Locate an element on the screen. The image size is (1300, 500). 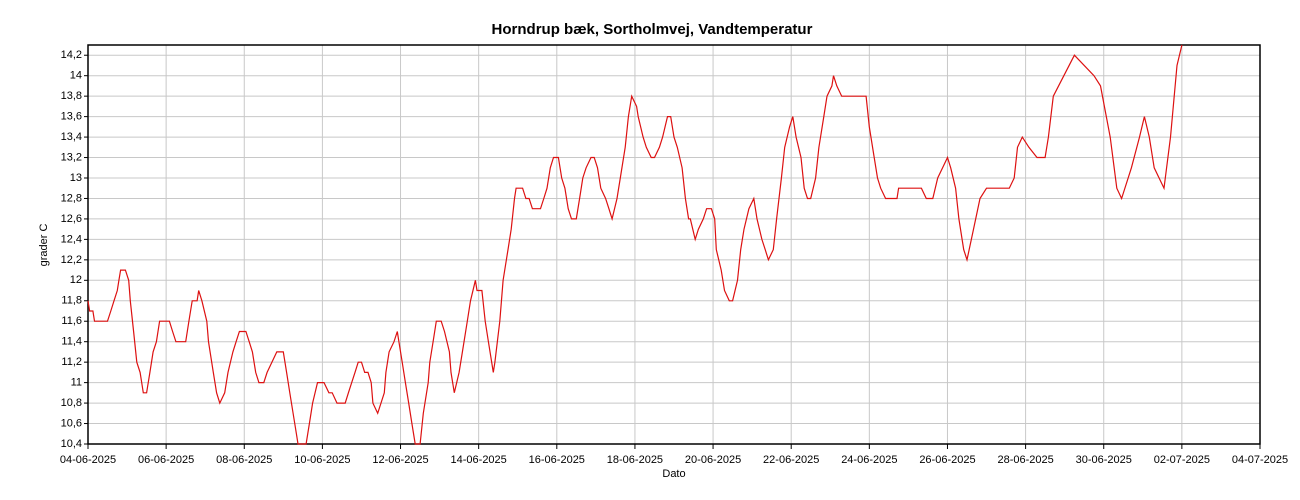
y-tick-label: 13,4 is located at coordinates (71, 137).